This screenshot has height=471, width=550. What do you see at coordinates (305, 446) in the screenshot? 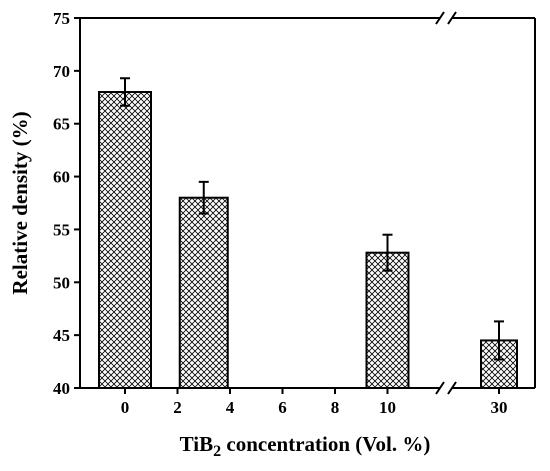
I see `x-axis-title: TiB2 concentration (Vol. %)` at bounding box center [305, 446].